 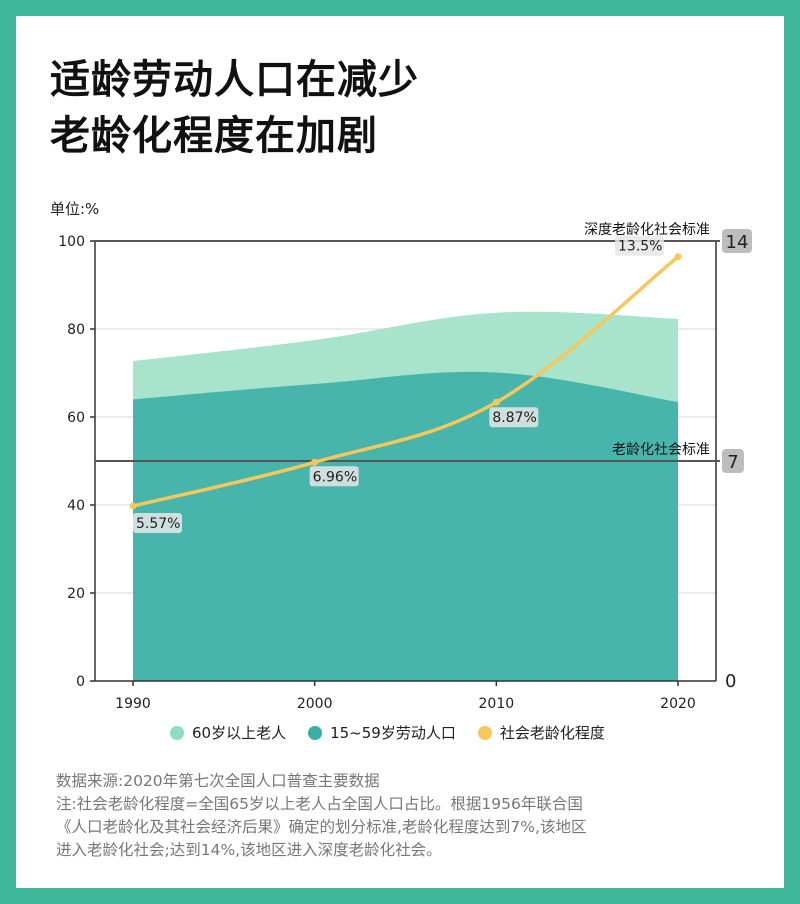 I want to click on legend-item-labor: 15~59岁劳动人口, so click(x=382, y=732).